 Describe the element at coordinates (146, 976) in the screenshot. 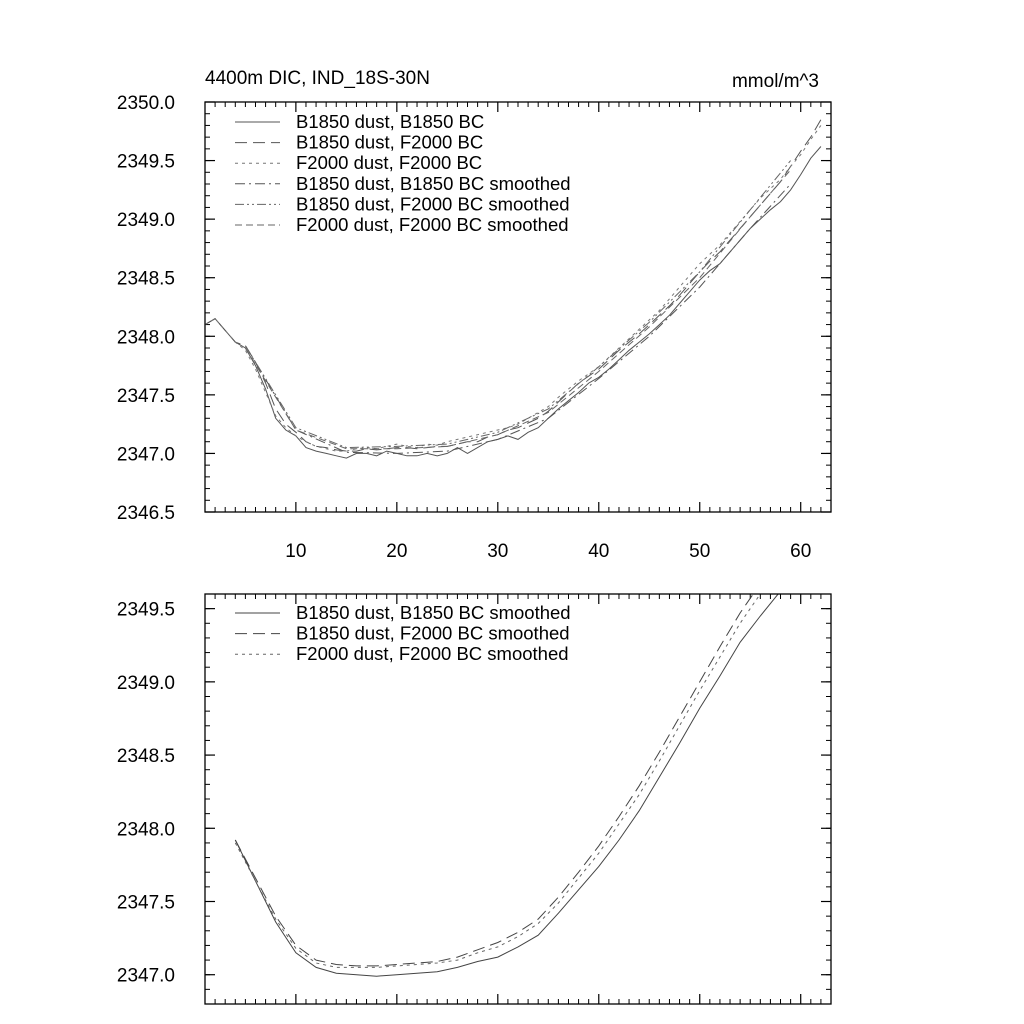

I see `bottom-chart-y-tick-label: 2347.0` at that location.